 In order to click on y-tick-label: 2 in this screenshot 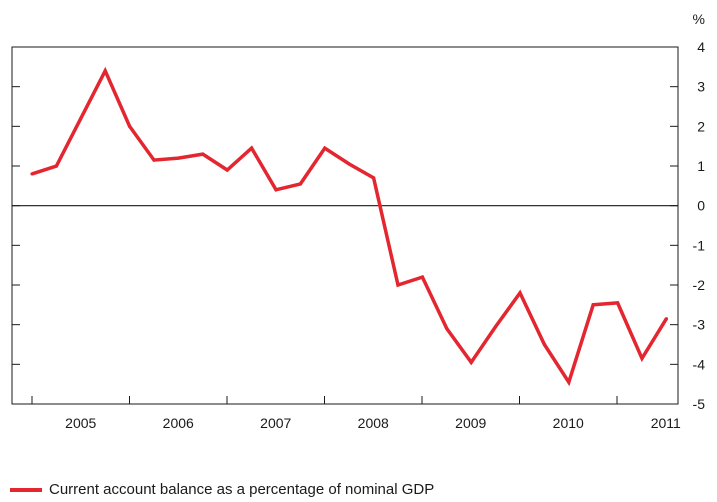, I will do `click(701, 126)`.